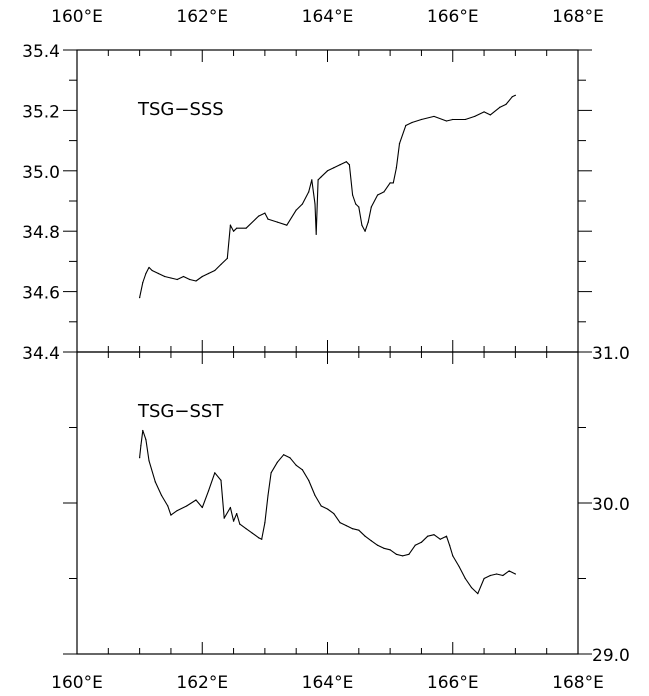  What do you see at coordinates (453, 683) in the screenshot?
I see `x-tick-label: 166°E` at bounding box center [453, 683].